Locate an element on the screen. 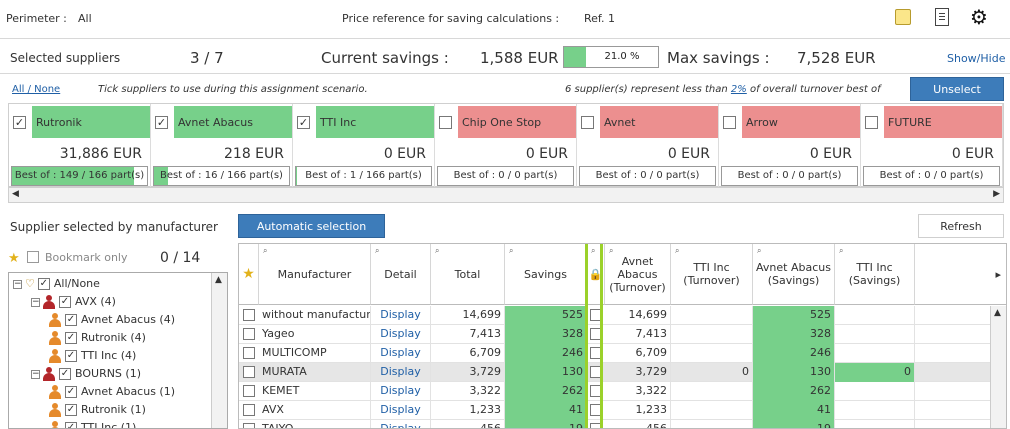 The width and height of the screenshot is (1010, 429). tree-item: − ✓ BOURNS (1) is located at coordinates (86, 374).